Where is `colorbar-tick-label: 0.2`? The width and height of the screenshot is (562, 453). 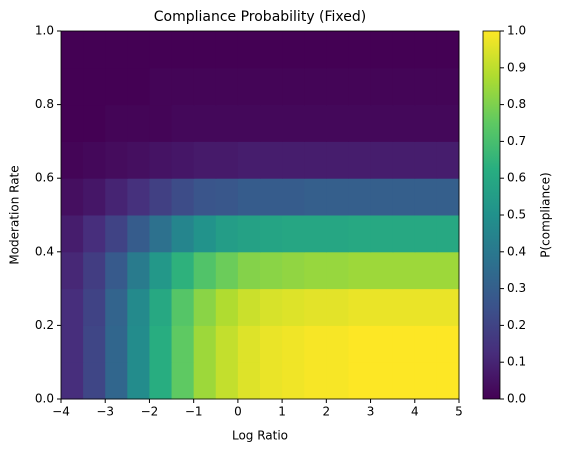
colorbar-tick-label: 0.2 is located at coordinates (516, 325).